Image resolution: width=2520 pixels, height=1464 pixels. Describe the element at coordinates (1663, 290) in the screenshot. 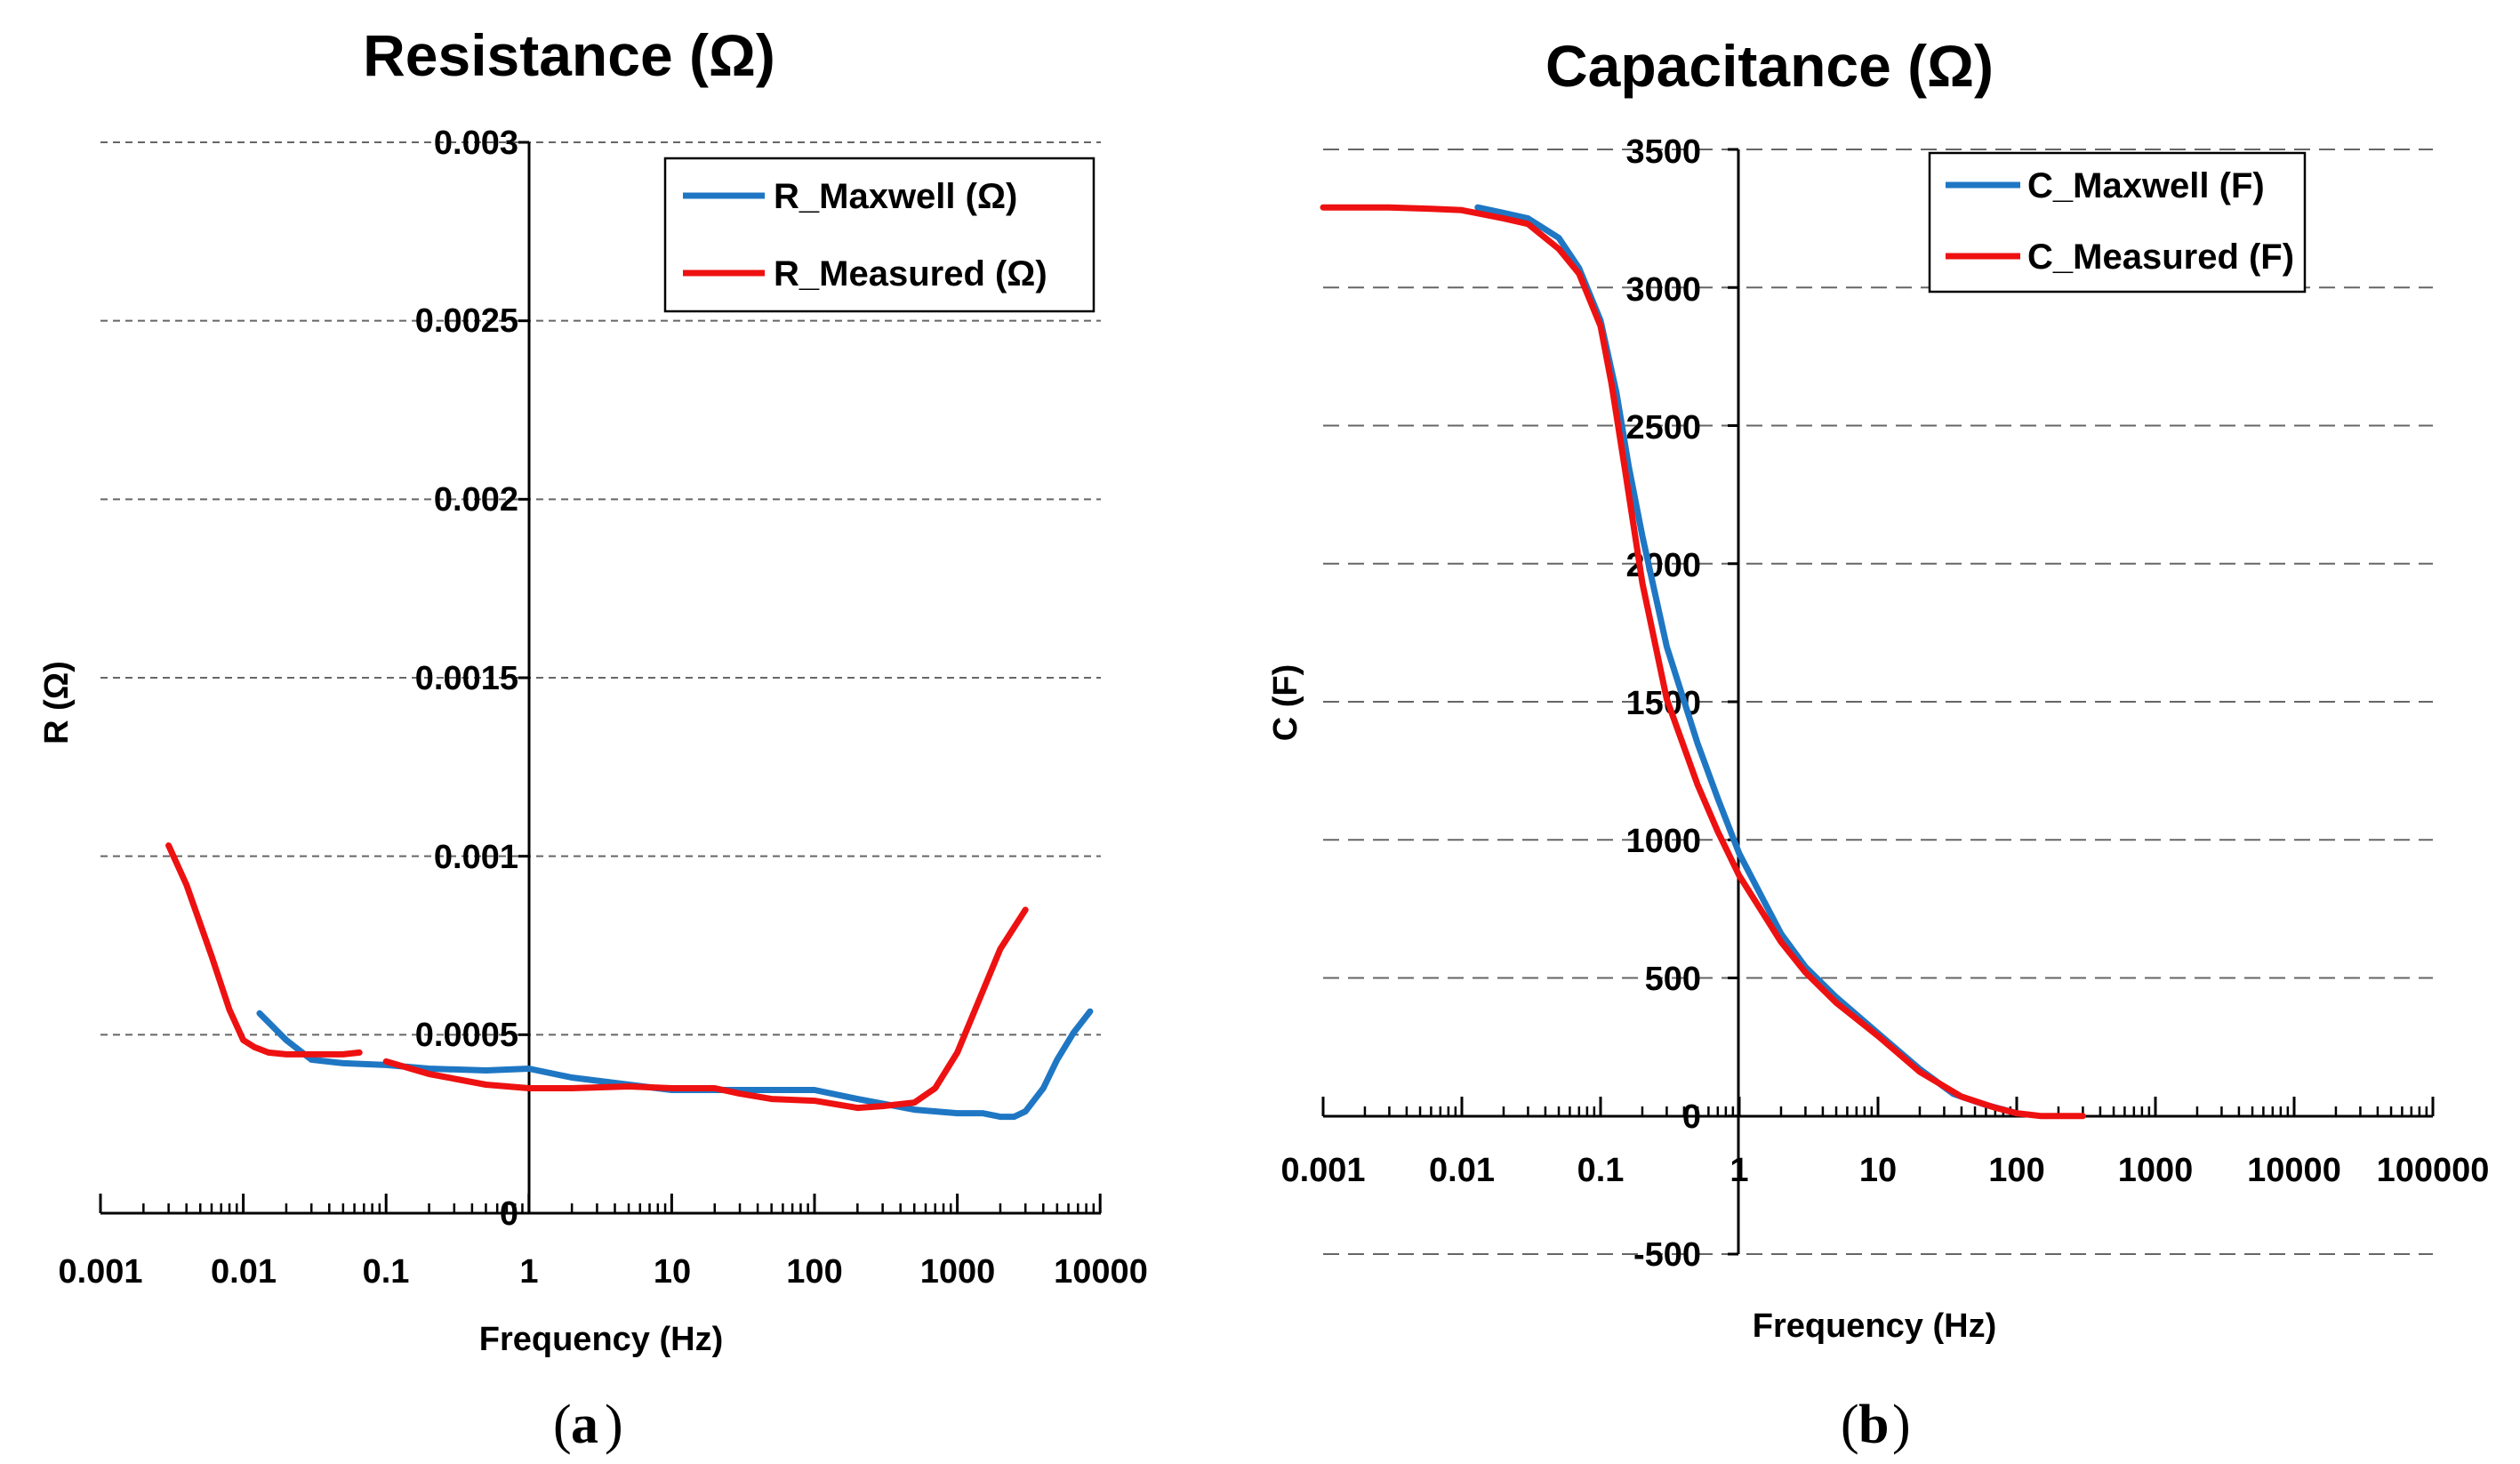

I see `y-tick-label: 3000` at that location.